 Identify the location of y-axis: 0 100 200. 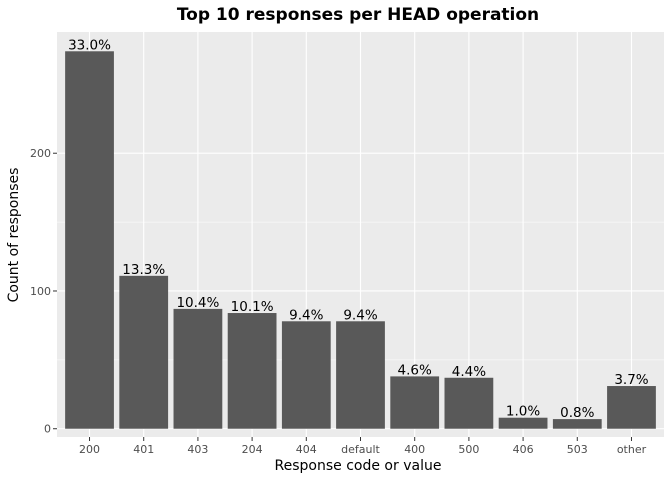
(43, 291).